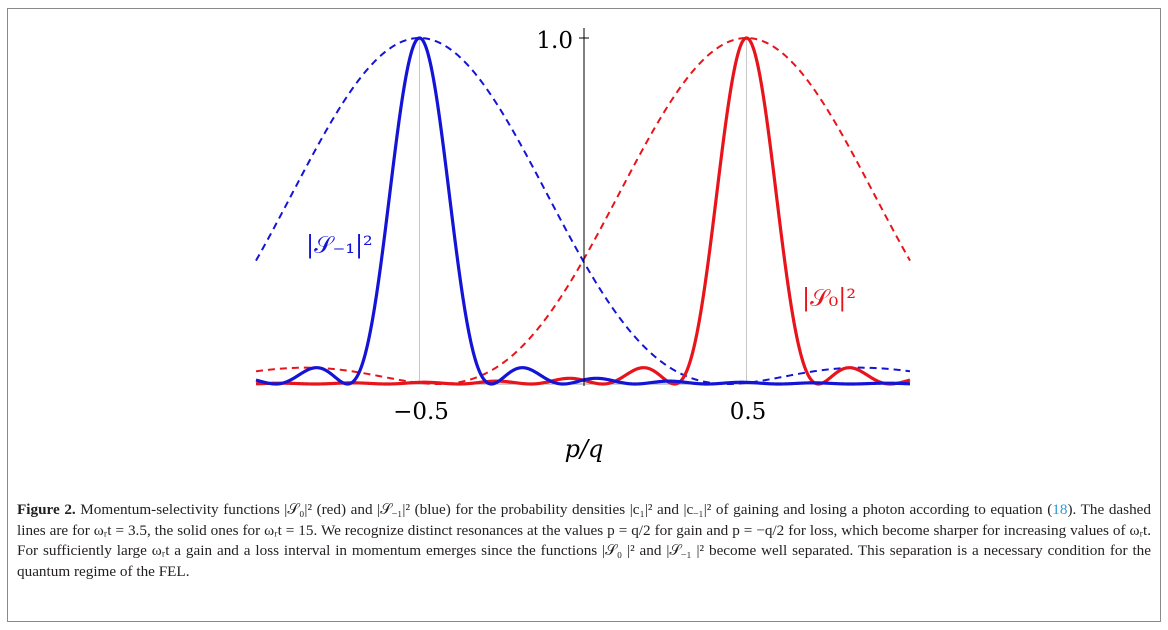  What do you see at coordinates (421, 412) in the screenshot?
I see `x-tick-label-neg: −0.5` at bounding box center [421, 412].